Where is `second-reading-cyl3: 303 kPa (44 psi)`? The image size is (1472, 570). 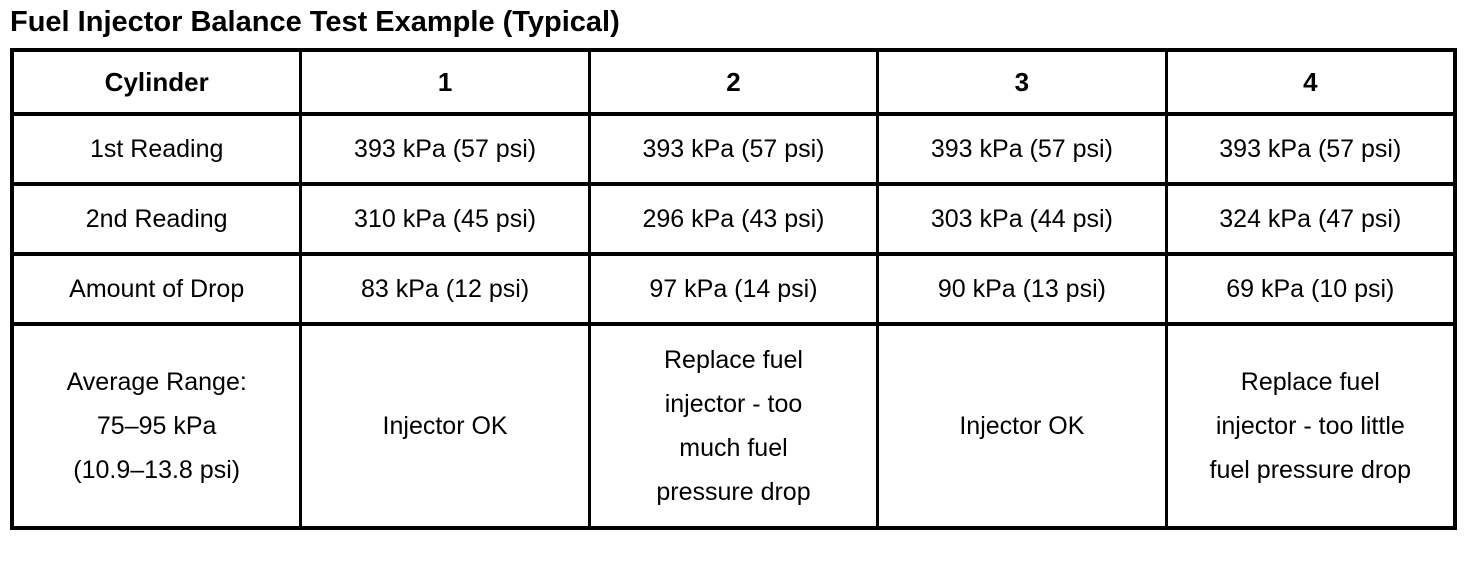
second-reading-cyl3: 303 kPa (44 psi) is located at coordinates (1022, 219).